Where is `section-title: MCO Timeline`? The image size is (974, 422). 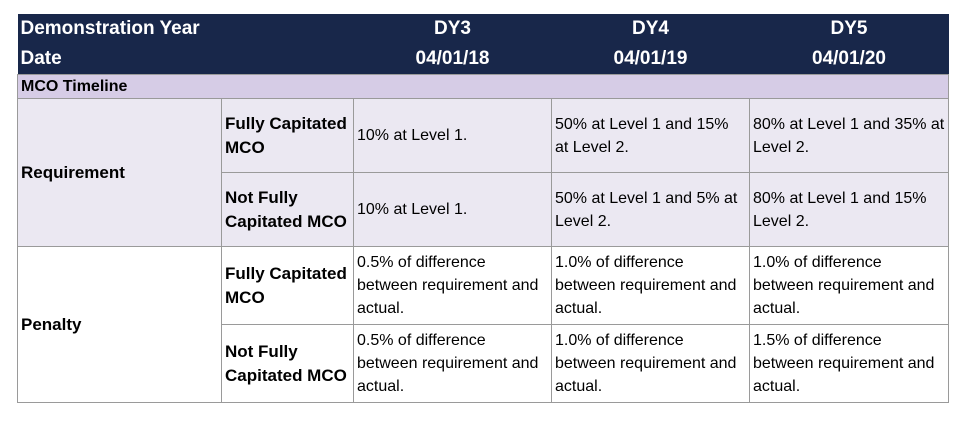
section-title: MCO Timeline is located at coordinates (483, 86).